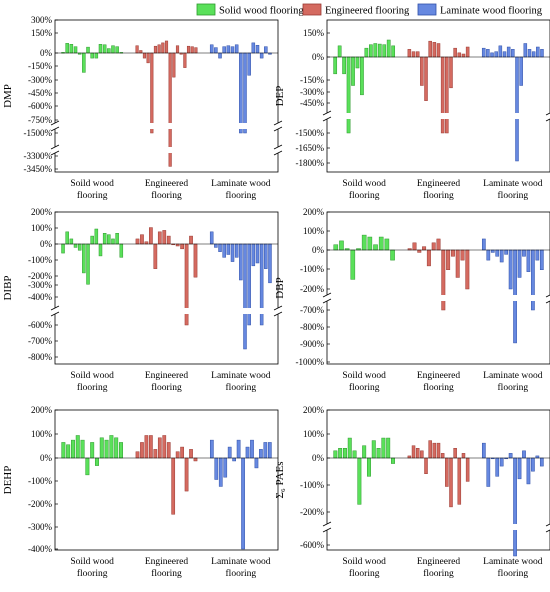 This screenshot has height=592, width=550. Describe the element at coordinates (38, 156) in the screenshot. I see `y-tick-label: -3300%` at that location.